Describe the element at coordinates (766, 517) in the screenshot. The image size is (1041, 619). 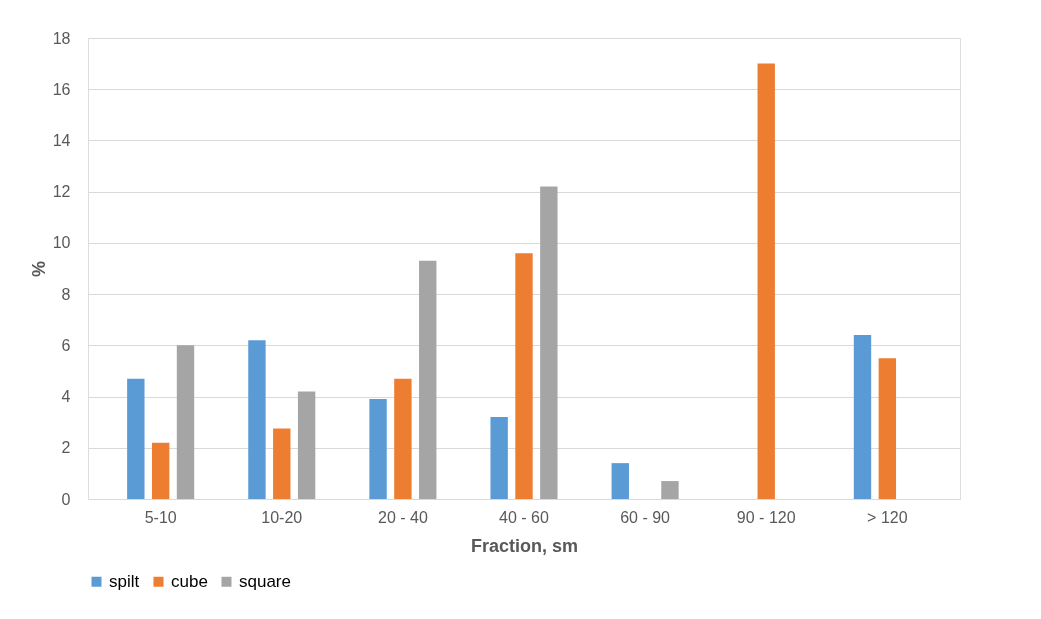
I see `x-tick-label: 90 - 120` at that location.